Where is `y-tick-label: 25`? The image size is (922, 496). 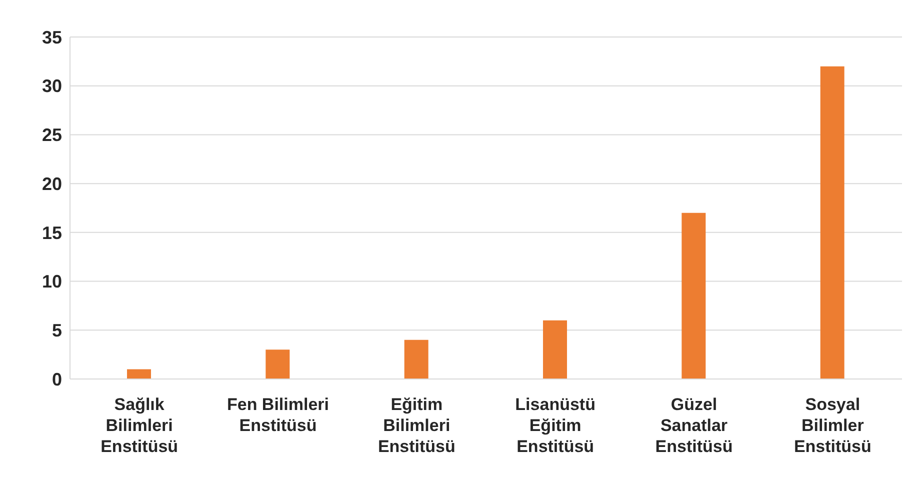
y-tick-label: 25 is located at coordinates (52, 135).